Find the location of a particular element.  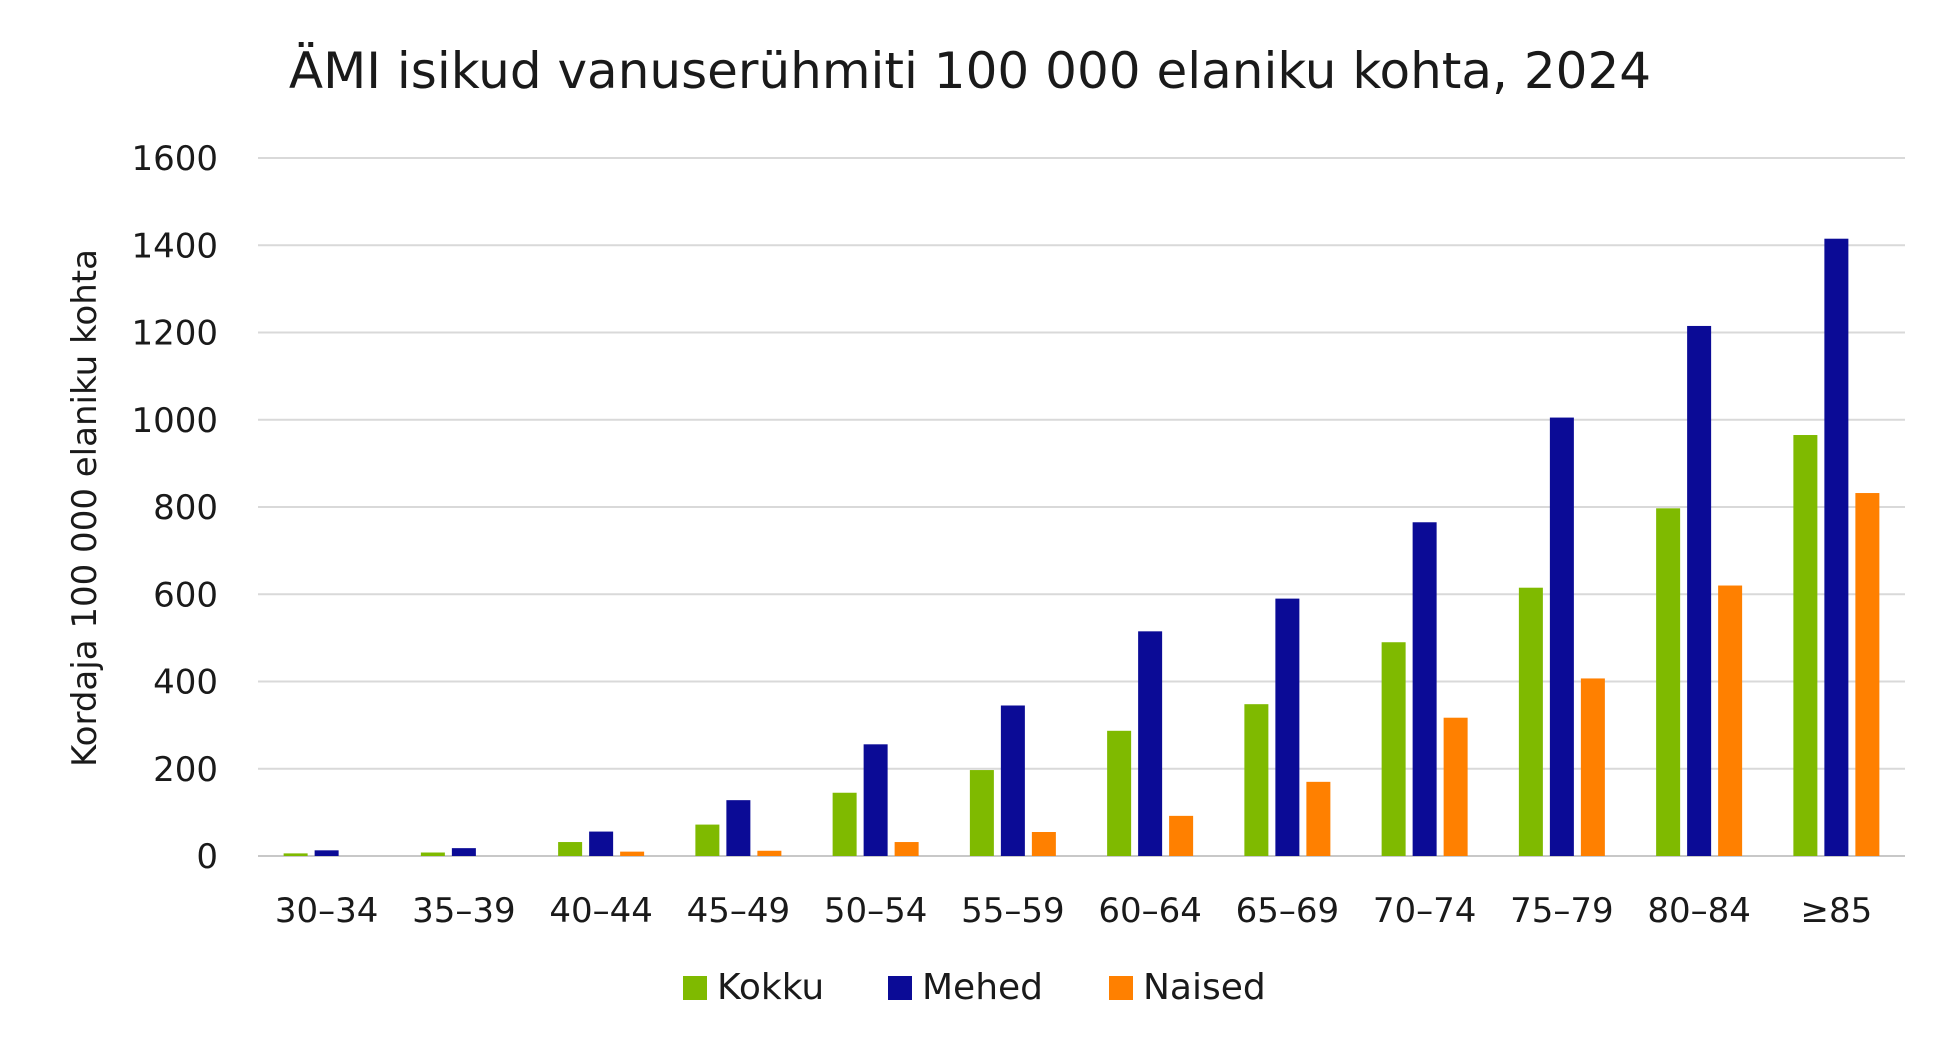

legend-label-kokku: Kokku is located at coordinates (770, 987).